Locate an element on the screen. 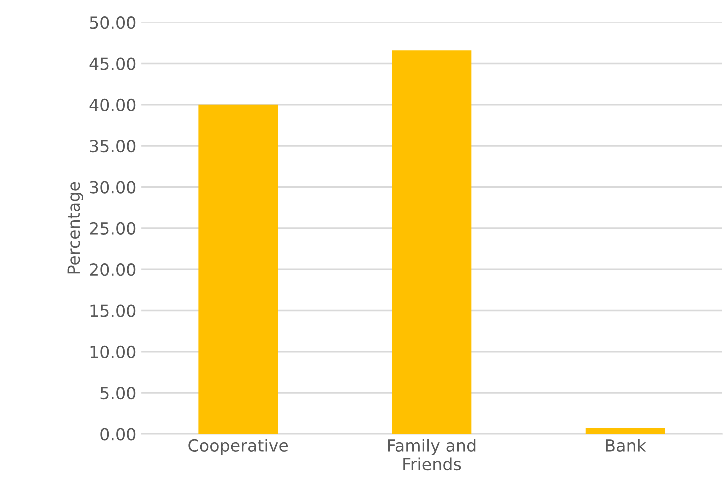 This screenshot has width=726, height=502. y-tick-label: 35.00 is located at coordinates (113, 146).